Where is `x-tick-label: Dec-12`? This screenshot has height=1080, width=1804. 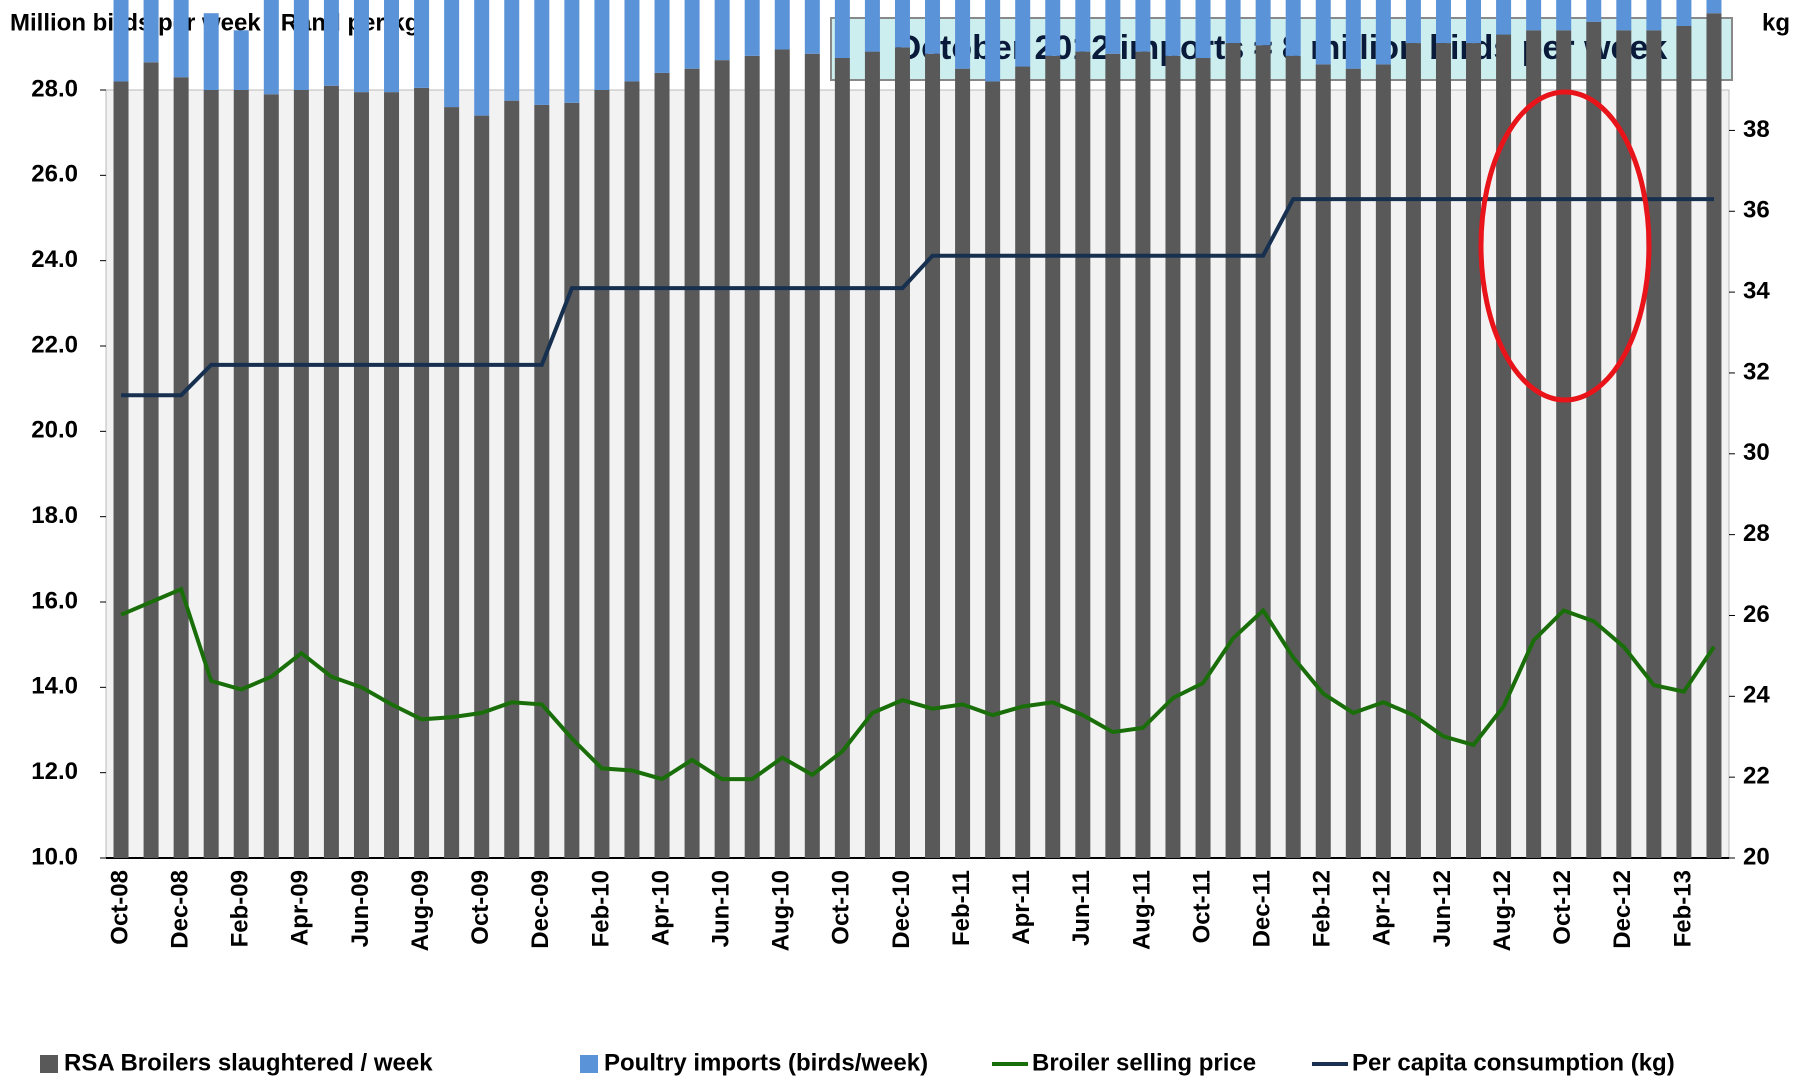 x-tick-label: Dec-12 is located at coordinates (1622, 909).